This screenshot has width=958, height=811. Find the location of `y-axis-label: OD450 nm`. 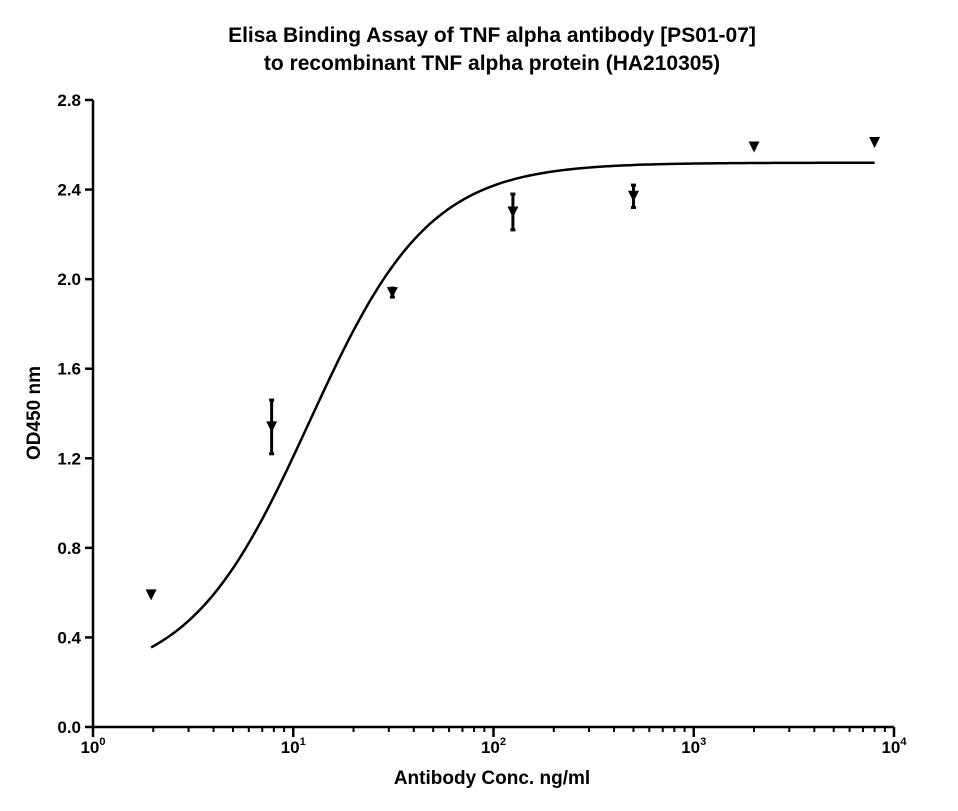

y-axis-label: OD450 nm is located at coordinates (34, 413).